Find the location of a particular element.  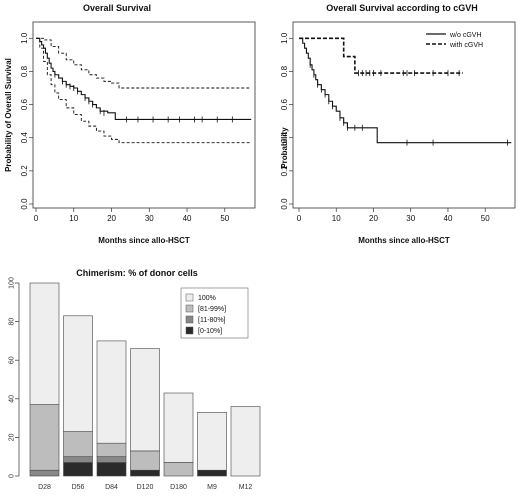

chart2-legend: w/o cGVH with cGVH is located at coordinates (454, 40).